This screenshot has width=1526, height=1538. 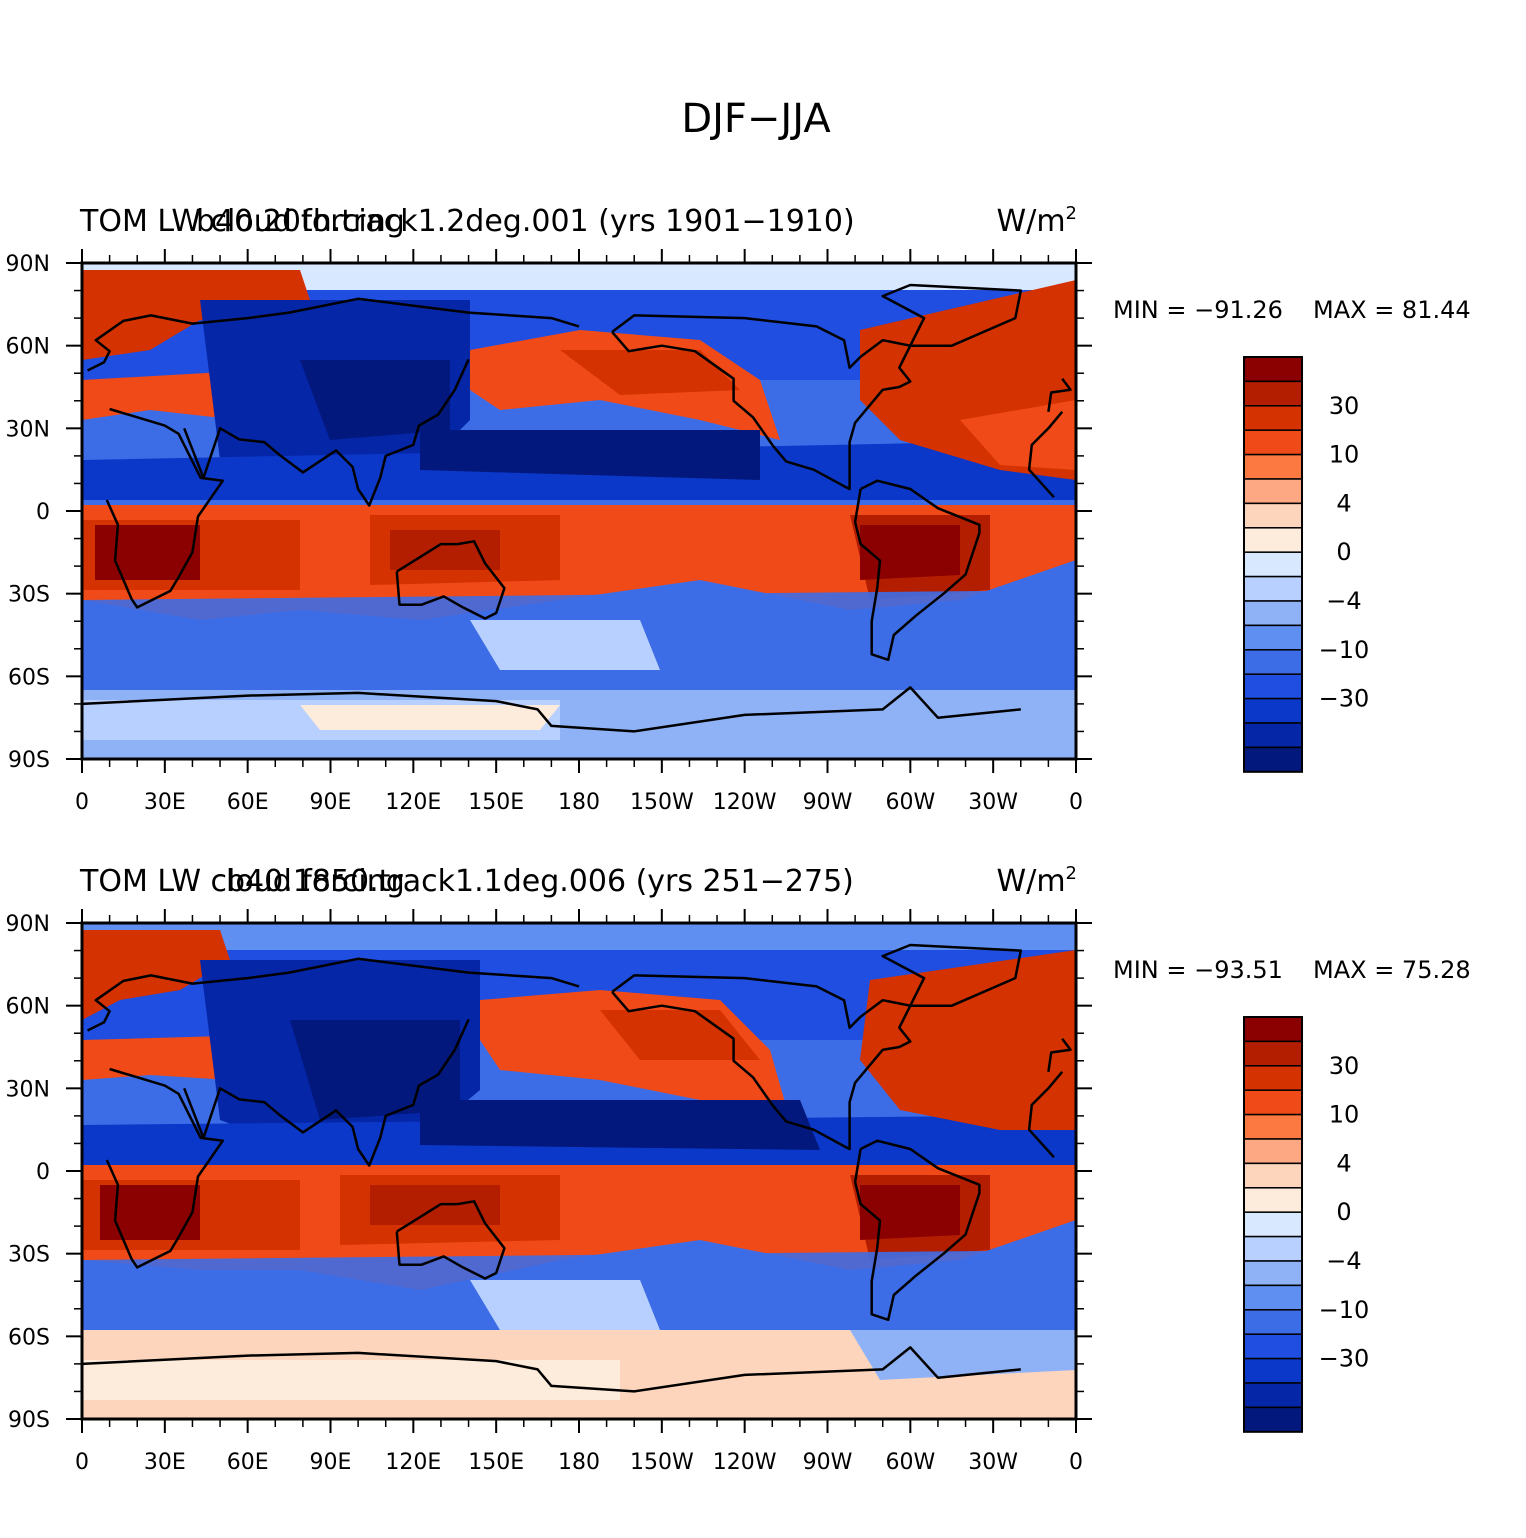 What do you see at coordinates (1306, 1224) in the screenshot?
I see `panel-2-colorbar: 30 10 4 0 −4 −10 −30` at bounding box center [1306, 1224].